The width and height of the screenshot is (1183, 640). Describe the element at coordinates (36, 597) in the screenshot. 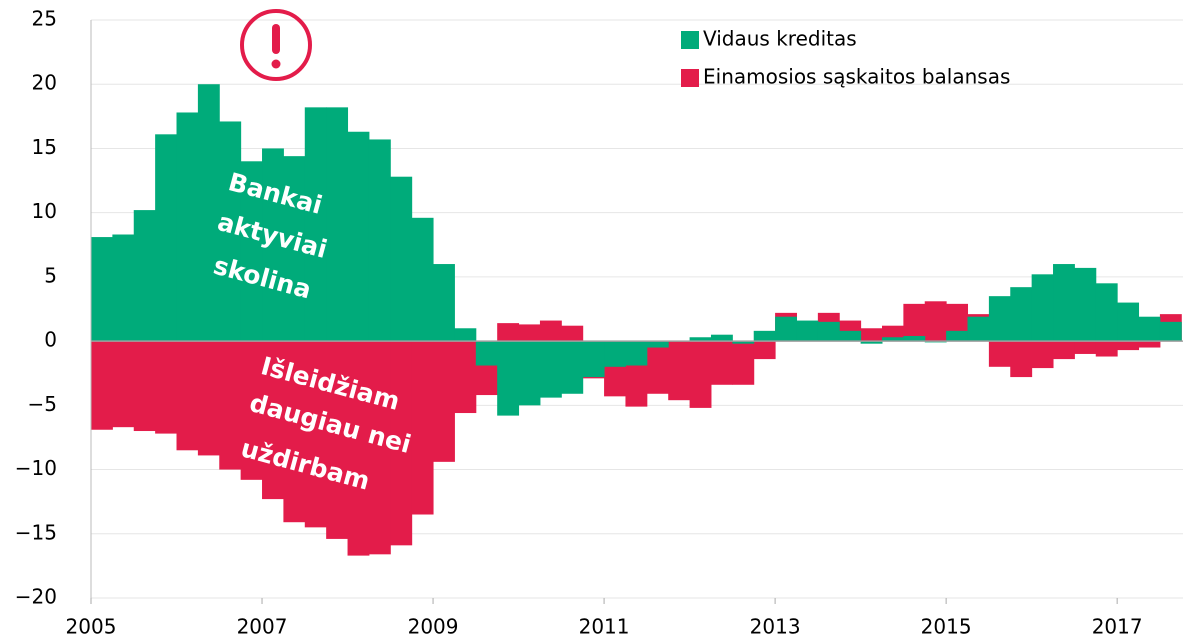

I see `y-tick-label: −20` at that location.